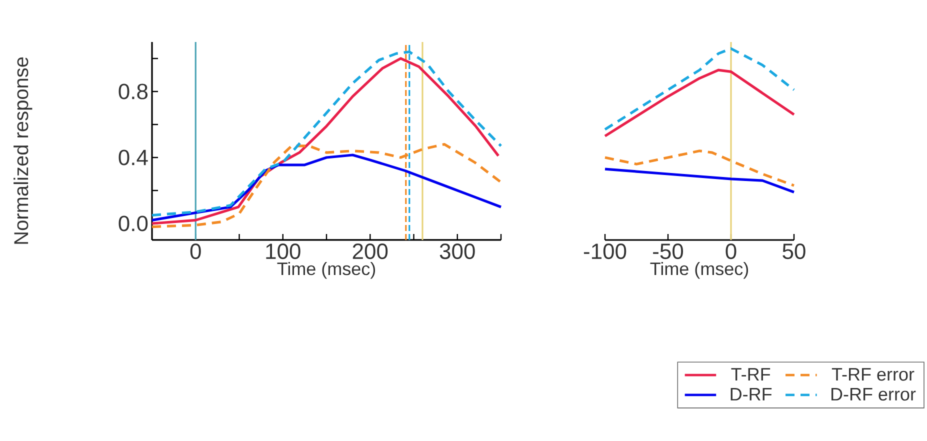 Image resolution: width=927 pixels, height=441 pixels. Describe the element at coordinates (750, 374) in the screenshot. I see `legend-label: T-RF` at that location.